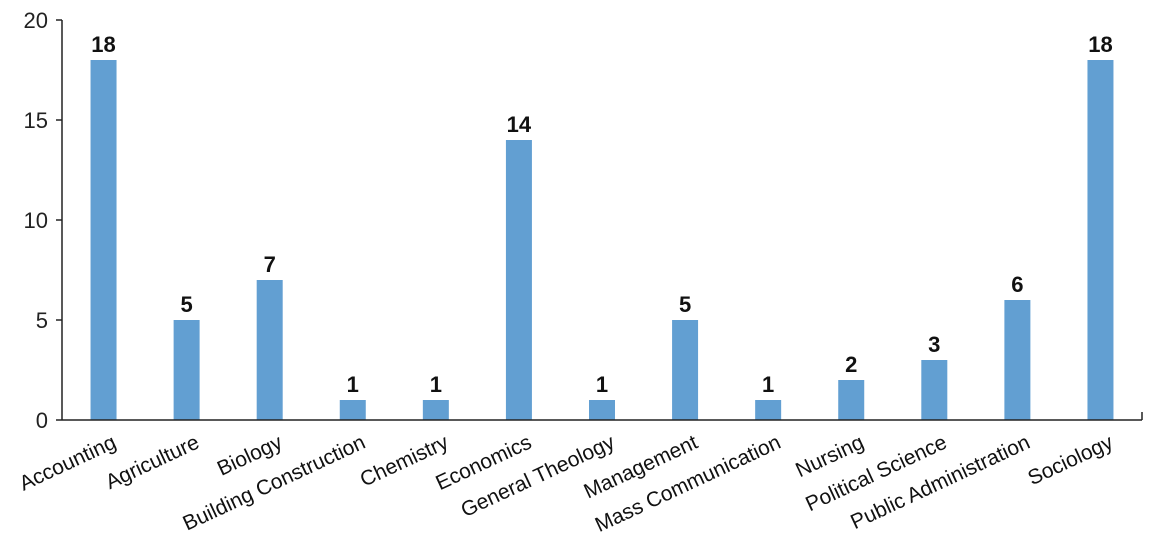 Image resolution: width=1158 pixels, height=554 pixels. I want to click on data-label: 2, so click(851, 364).